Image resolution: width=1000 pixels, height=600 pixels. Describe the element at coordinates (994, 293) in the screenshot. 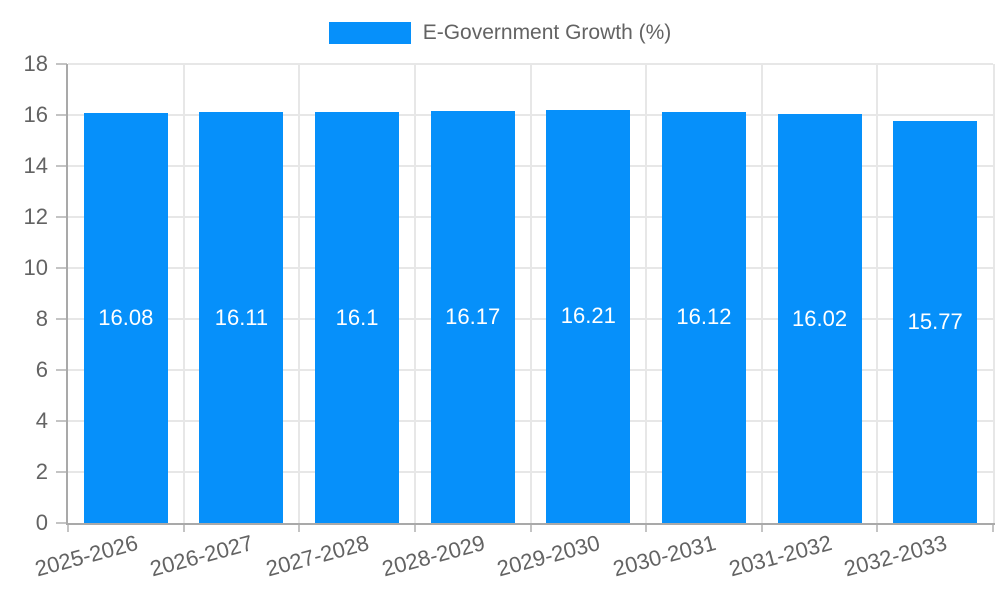

I see `plot-right-border` at that location.